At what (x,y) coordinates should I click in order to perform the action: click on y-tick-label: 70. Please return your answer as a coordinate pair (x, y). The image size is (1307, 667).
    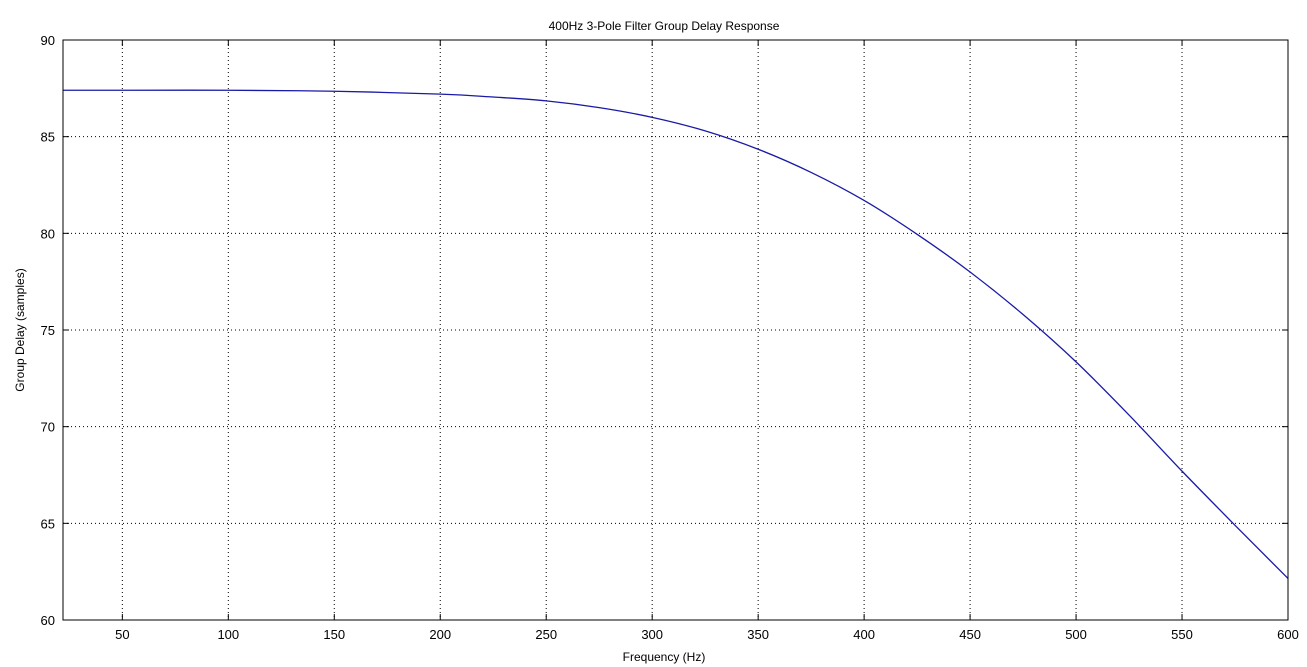
    Looking at the image, I should click on (48, 427).